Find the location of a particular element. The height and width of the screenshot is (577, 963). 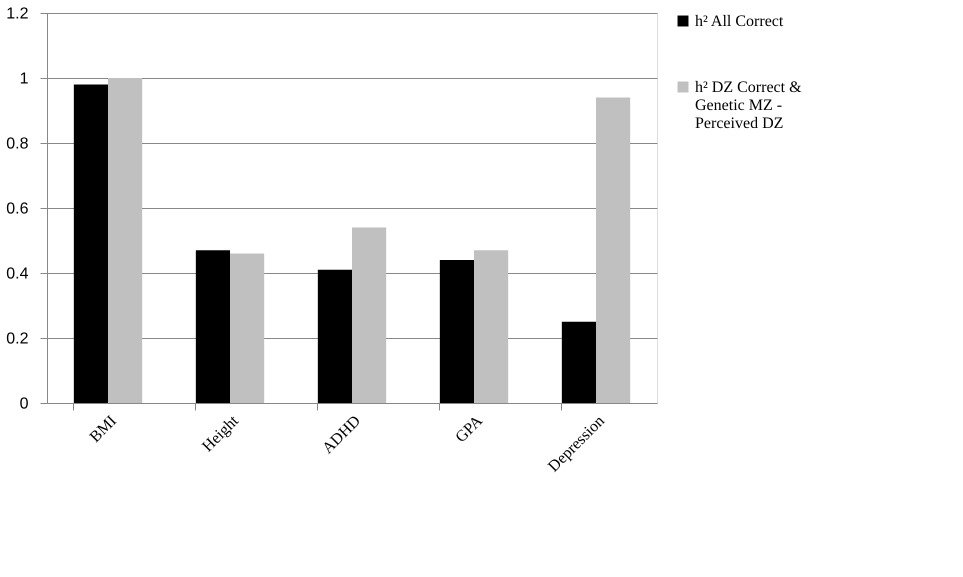

y-tick-label: 1.2 is located at coordinates (17, 14).